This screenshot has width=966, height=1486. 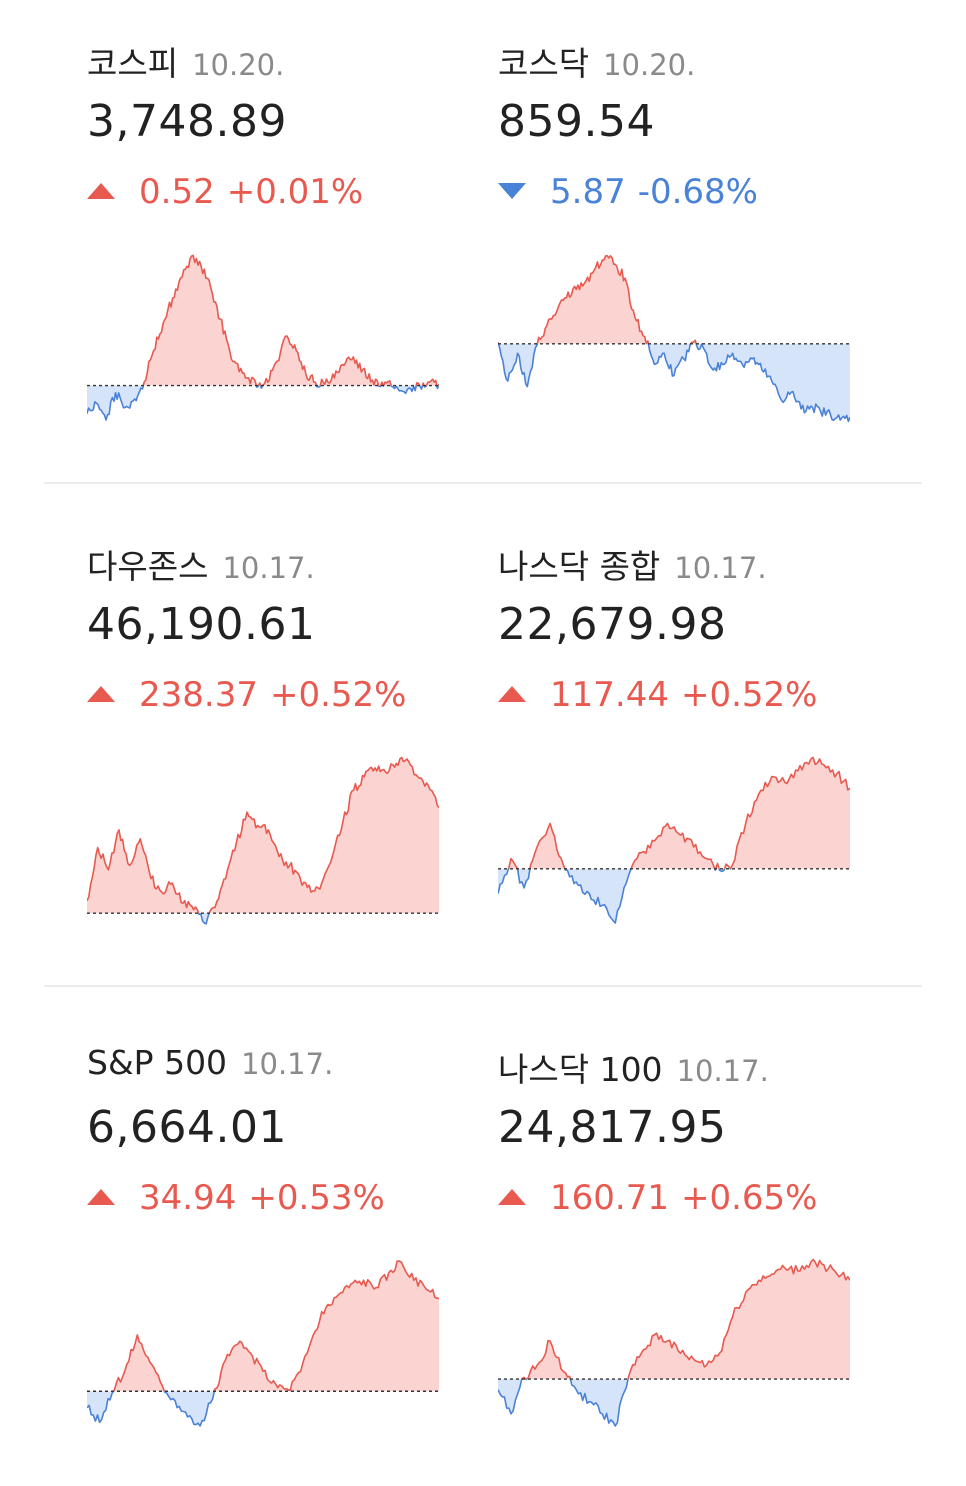 I want to click on index-card-dow-jones: 다우존스 10.17. 46,190.61 238.37 +0.52%, so click(x=287, y=743).